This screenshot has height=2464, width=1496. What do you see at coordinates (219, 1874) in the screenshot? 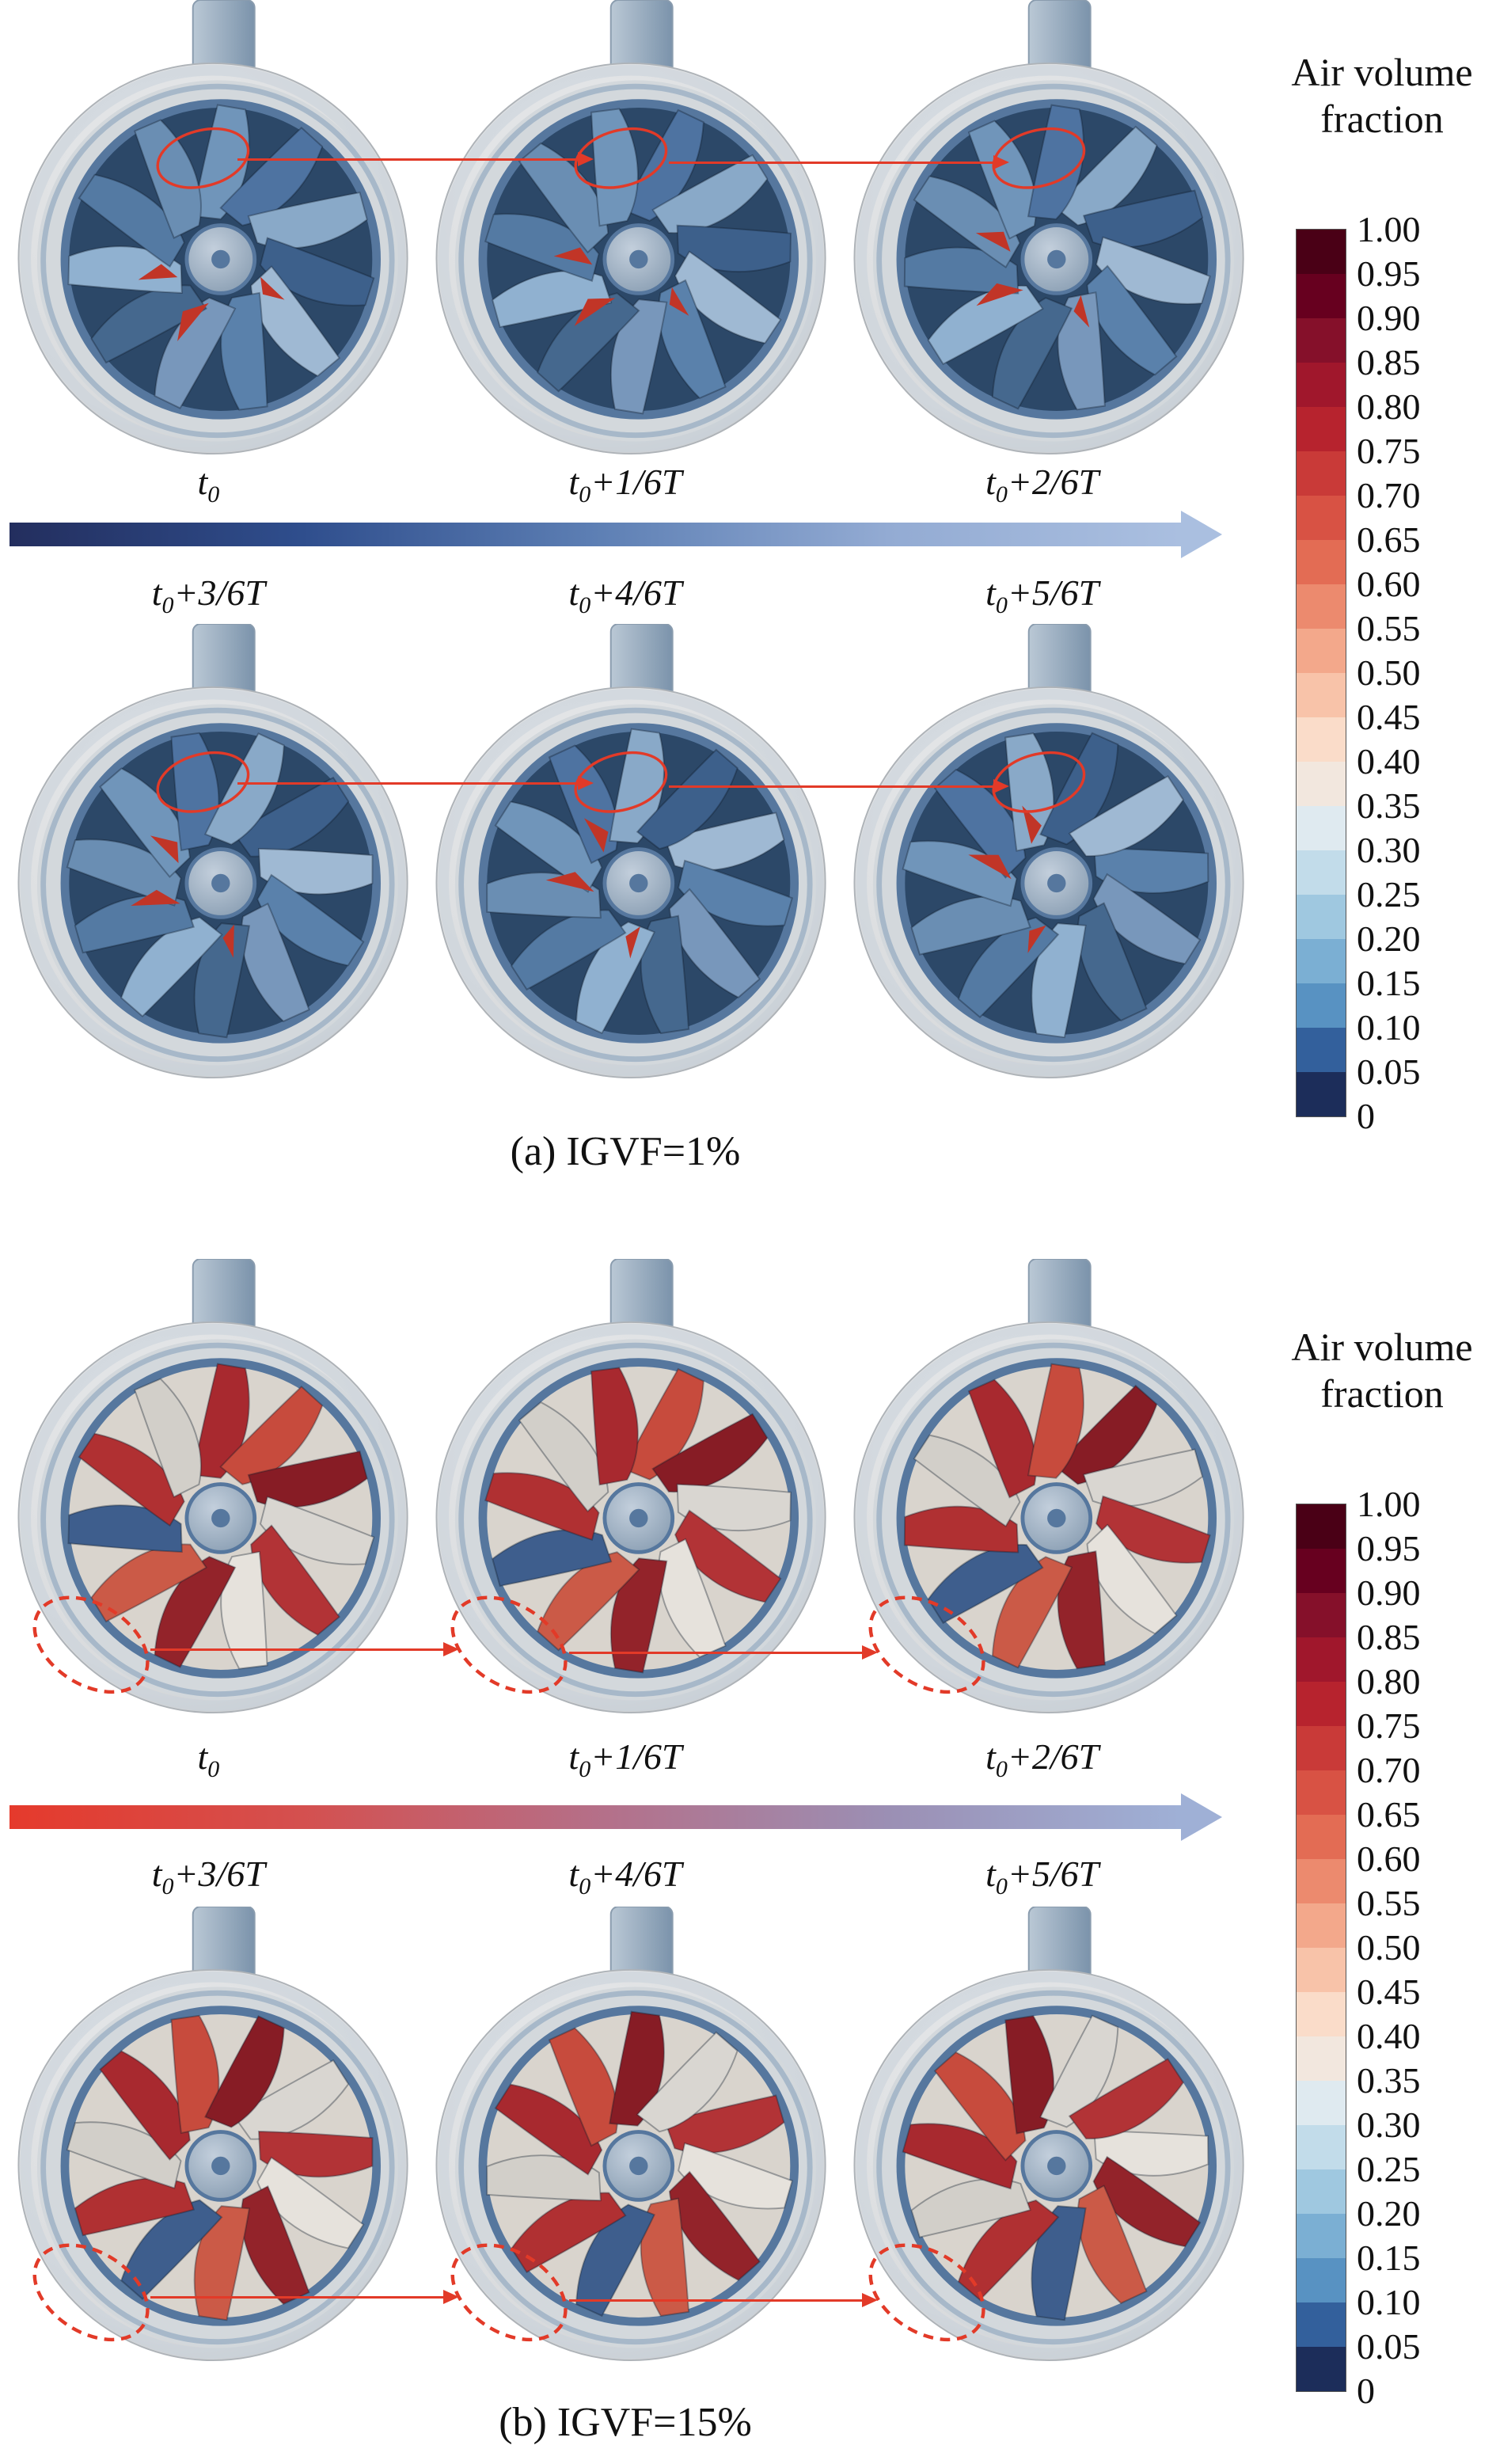
I see `time-offset: +3/6T` at bounding box center [219, 1874].